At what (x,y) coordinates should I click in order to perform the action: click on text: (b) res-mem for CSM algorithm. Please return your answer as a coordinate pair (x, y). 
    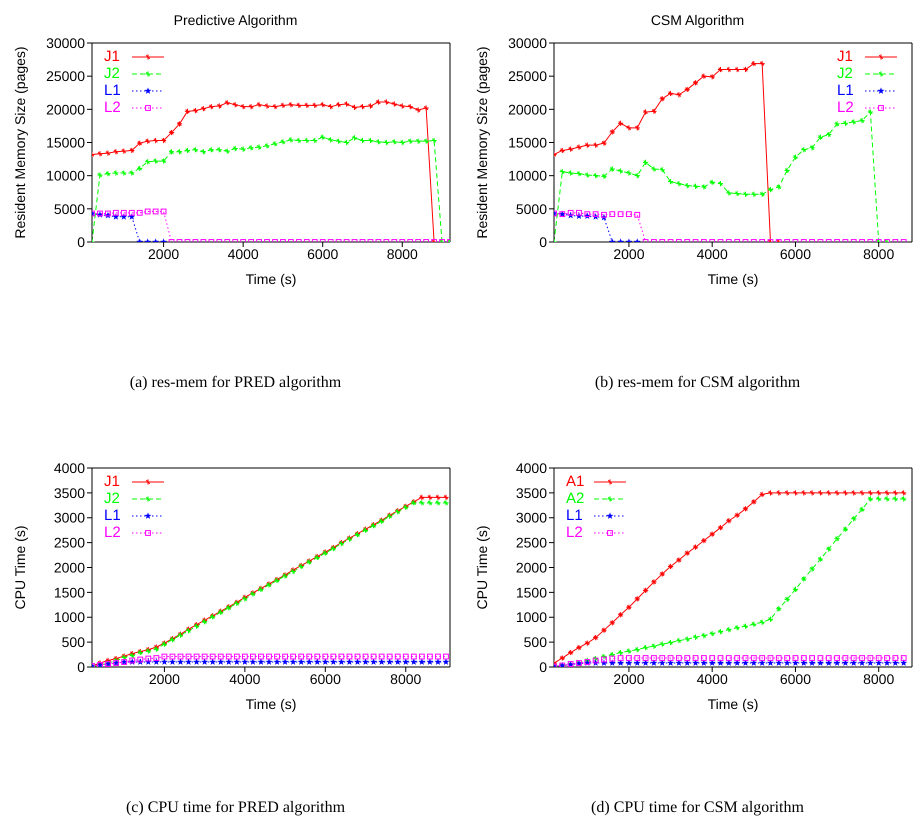
    Looking at the image, I should click on (698, 383).